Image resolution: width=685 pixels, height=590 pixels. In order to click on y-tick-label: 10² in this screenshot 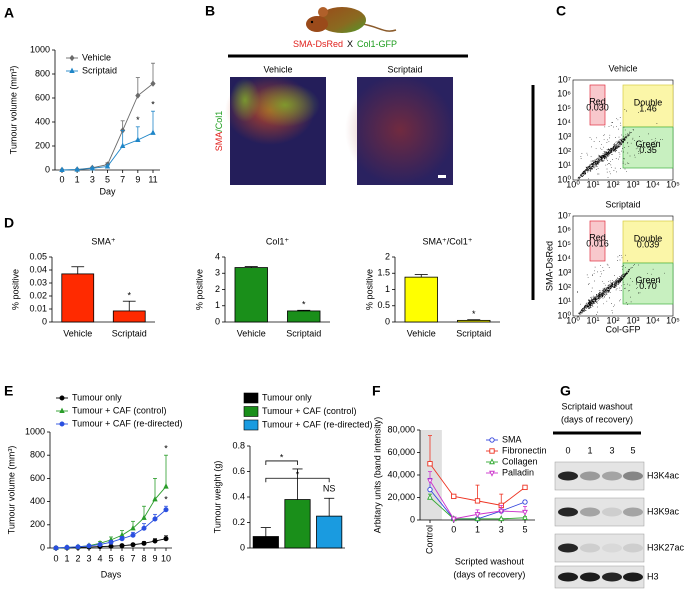, I will do `click(564, 151)`.